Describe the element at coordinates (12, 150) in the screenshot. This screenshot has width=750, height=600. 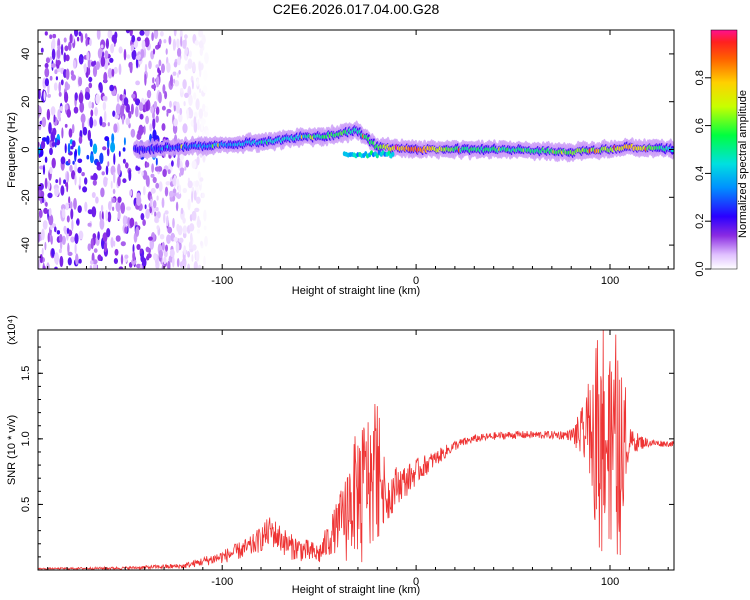
I see `spectrogram-ylabel: Frequency (Hz)` at that location.